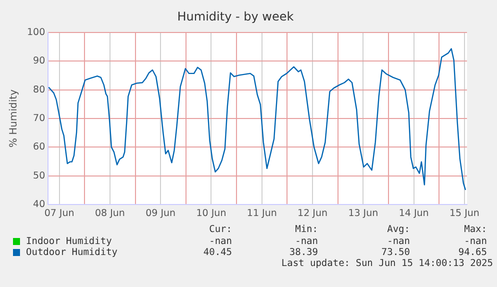  What do you see at coordinates (39, 176) in the screenshot?
I see `y-tick-label: 50` at bounding box center [39, 176].